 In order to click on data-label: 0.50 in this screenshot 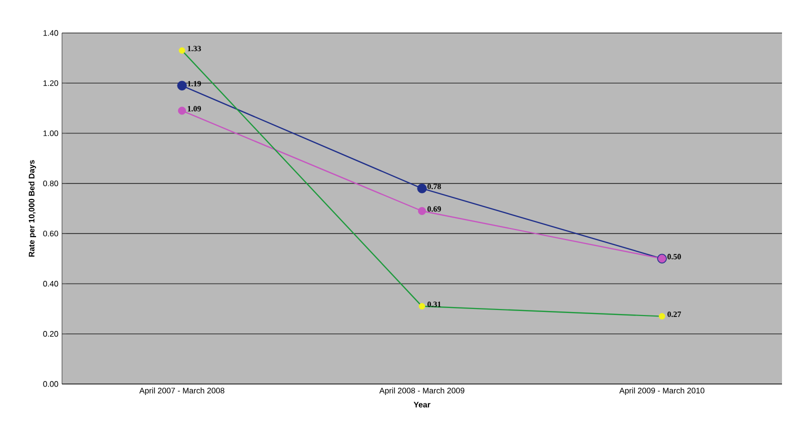, I will do `click(674, 257)`.